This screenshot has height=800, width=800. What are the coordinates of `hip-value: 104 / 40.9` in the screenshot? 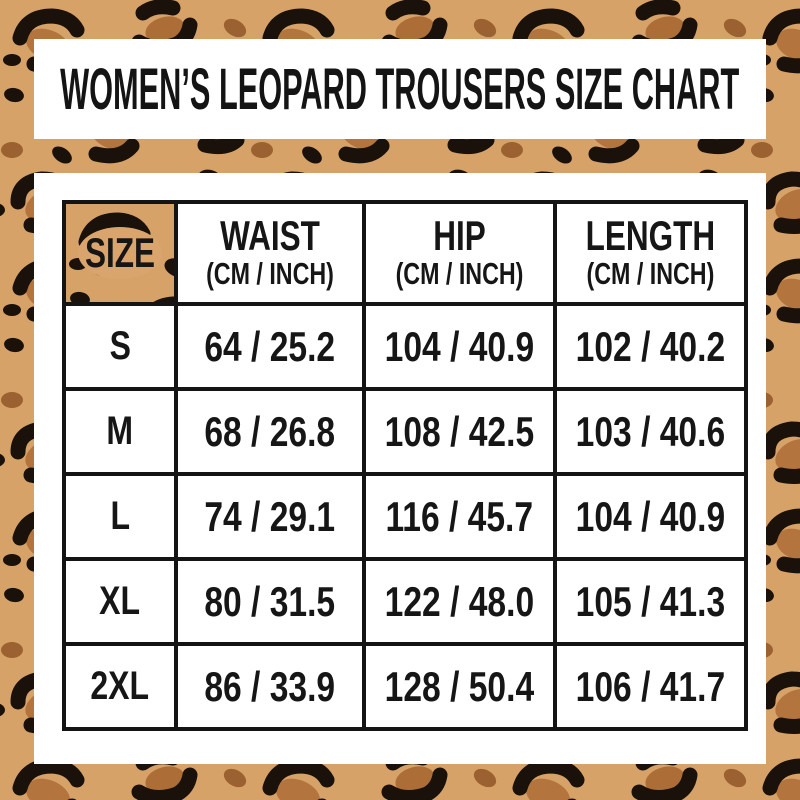 It's located at (459, 346).